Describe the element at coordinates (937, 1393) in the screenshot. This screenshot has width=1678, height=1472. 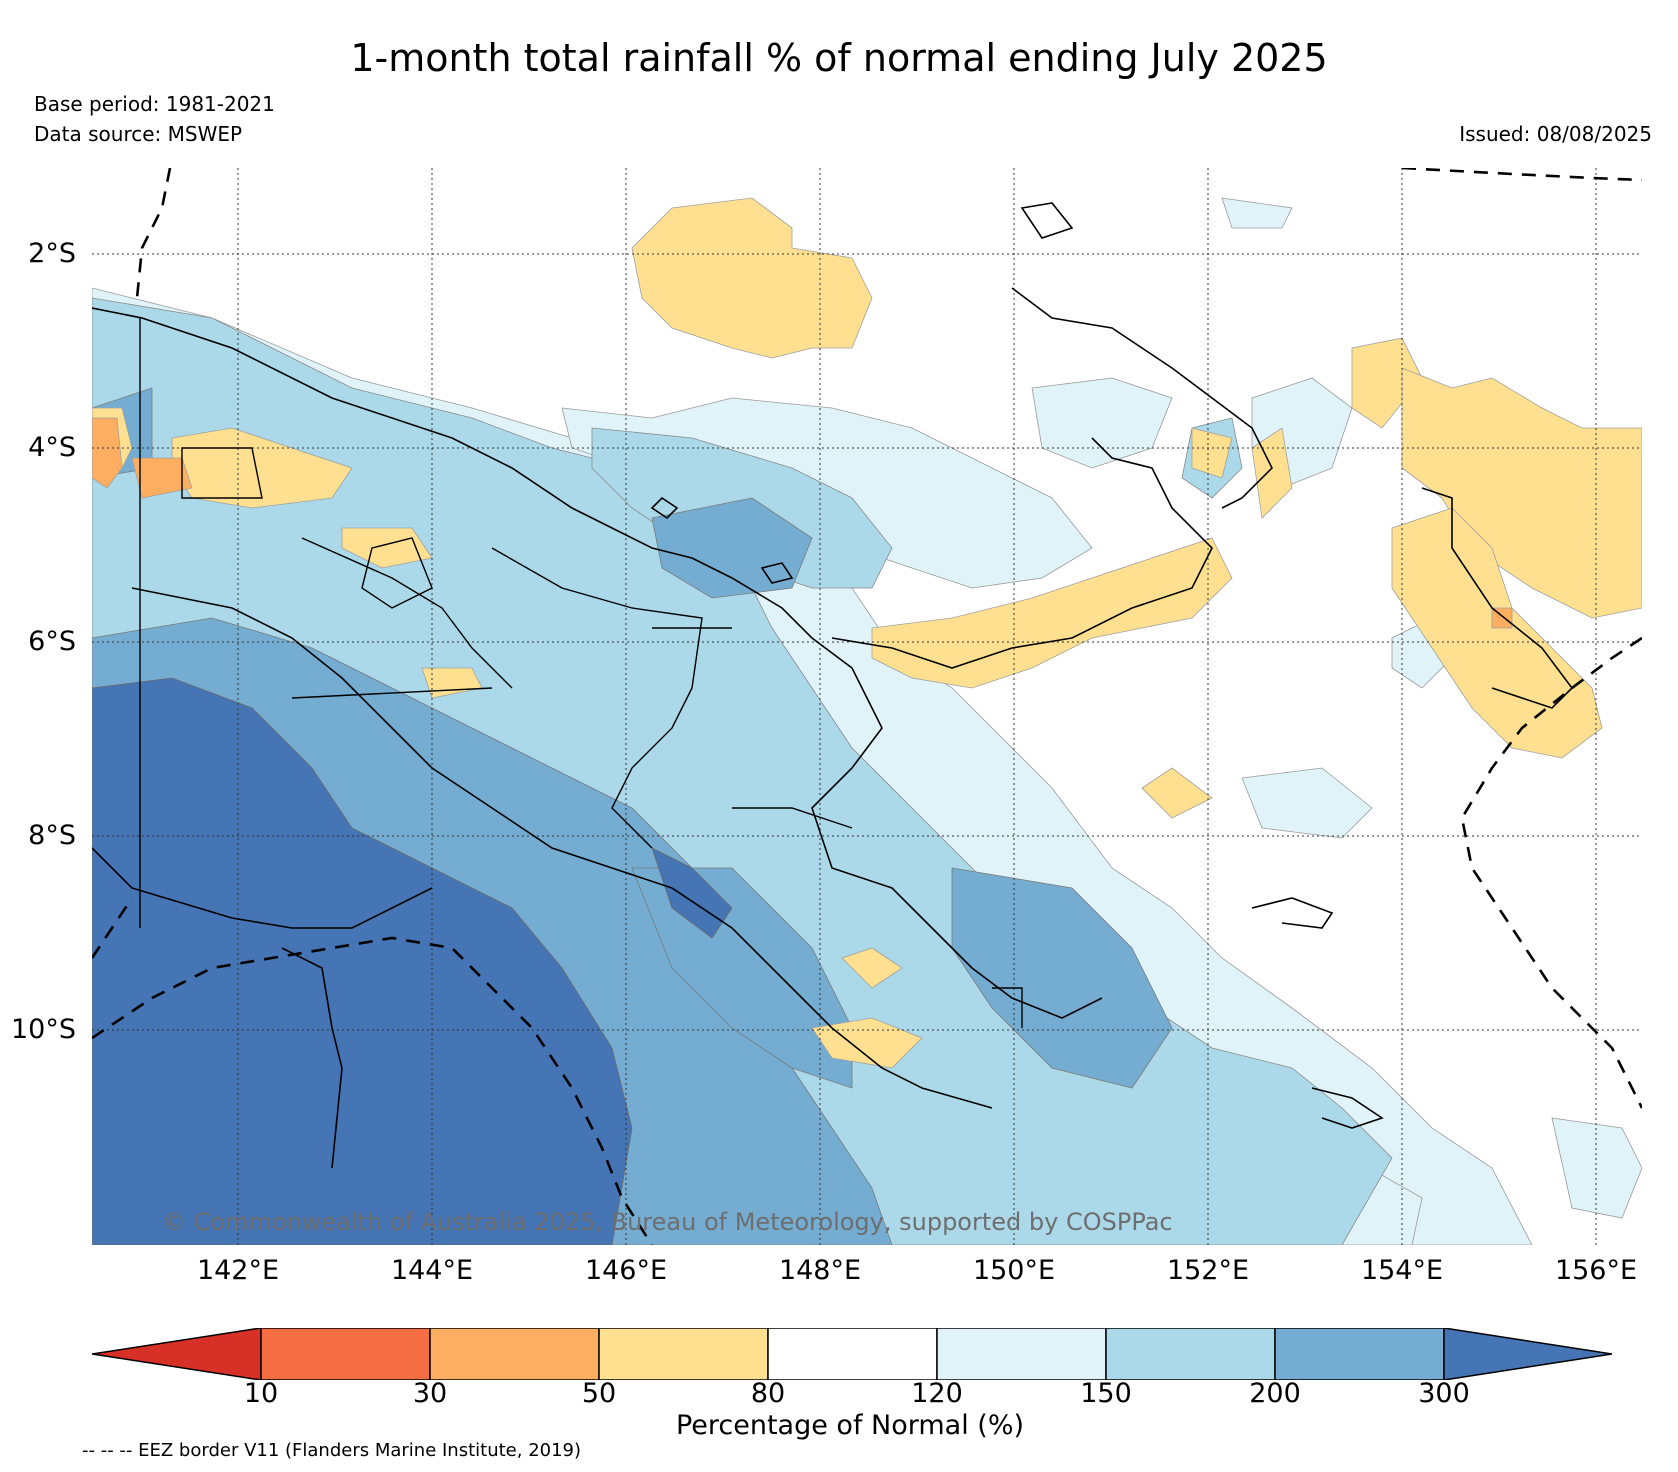
I see `colorbar-tick: 120` at that location.